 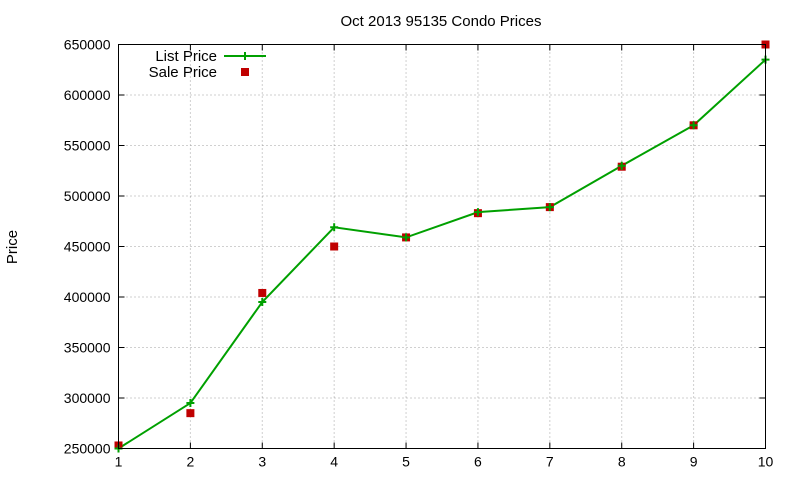 What do you see at coordinates (622, 462) in the screenshot?
I see `x-tick-label: 8` at bounding box center [622, 462].